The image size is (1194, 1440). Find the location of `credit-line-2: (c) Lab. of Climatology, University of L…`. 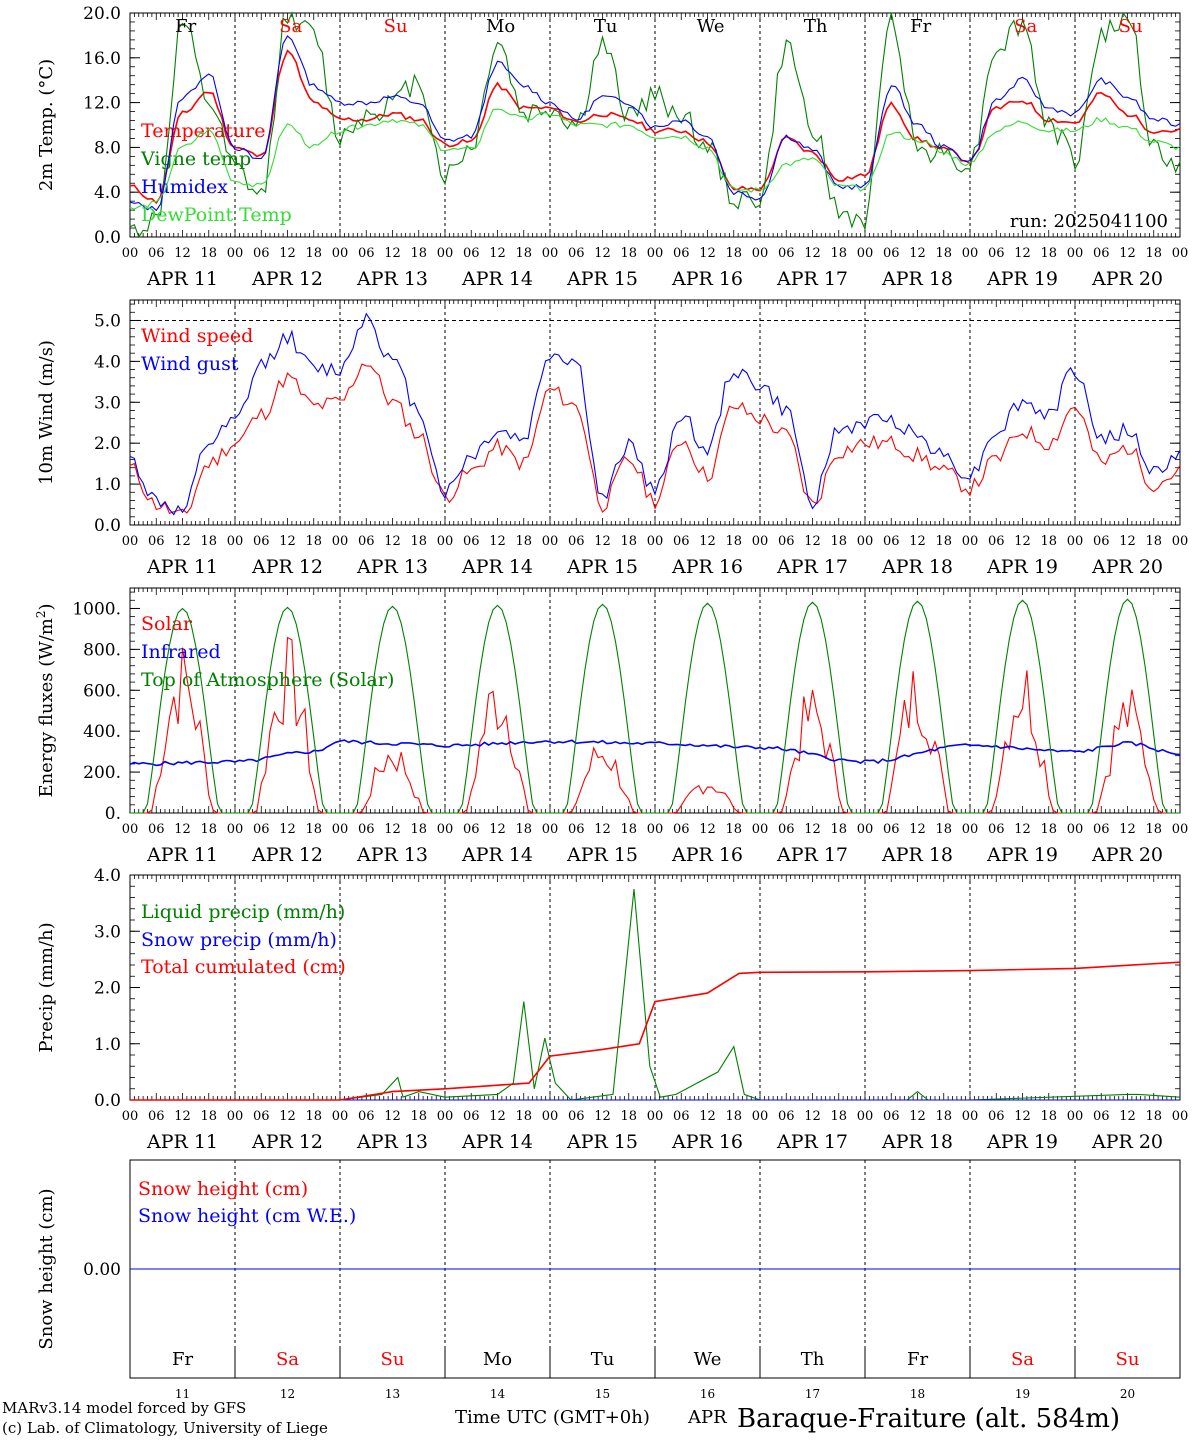

credit-line-2: (c) Lab. of Climatology, University of L… is located at coordinates (165, 1428).